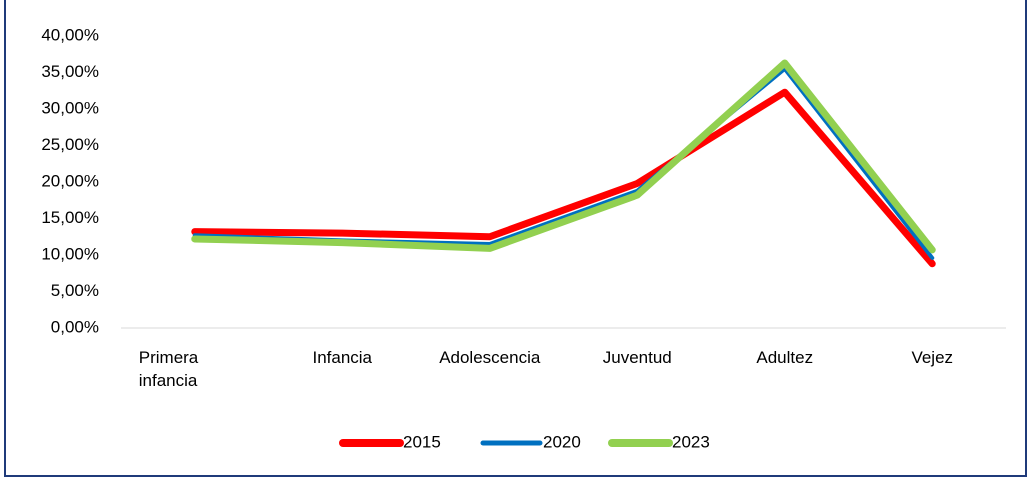 The image size is (1031, 481). I want to click on x-tick-label: Juventud, so click(637, 357).